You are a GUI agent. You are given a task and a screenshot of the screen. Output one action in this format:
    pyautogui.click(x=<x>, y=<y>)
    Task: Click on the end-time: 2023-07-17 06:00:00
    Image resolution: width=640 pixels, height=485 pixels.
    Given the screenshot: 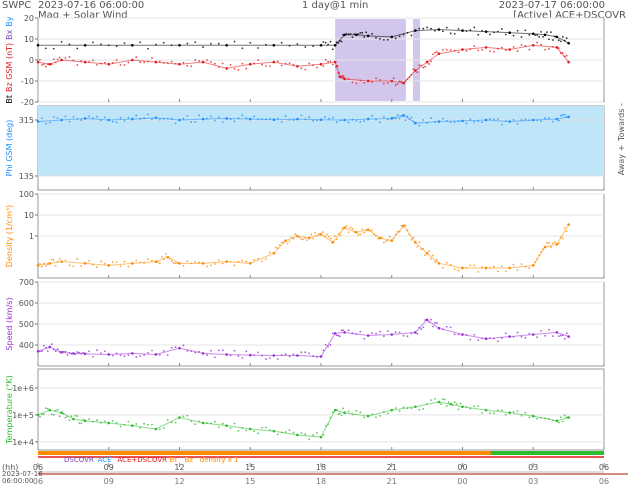 What is the action you would take?
    pyautogui.click(x=551, y=5)
    